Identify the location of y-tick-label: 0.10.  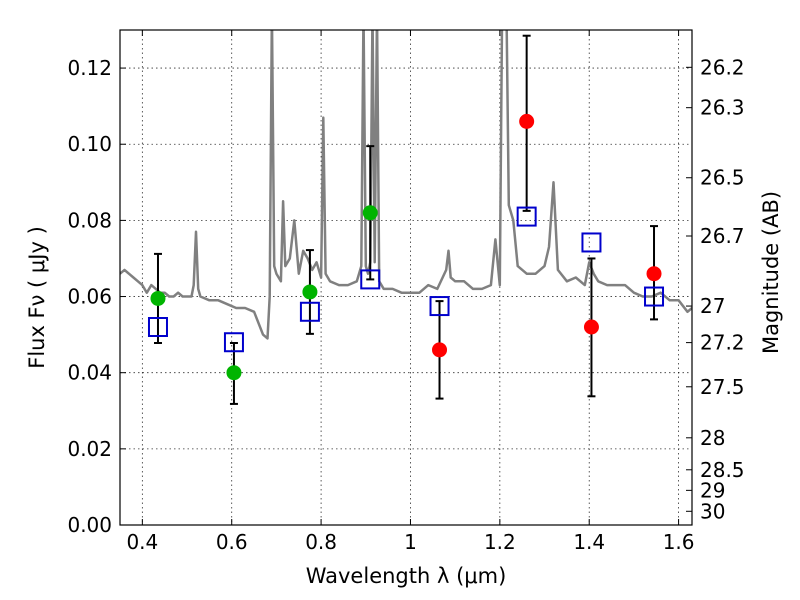
(89, 144).